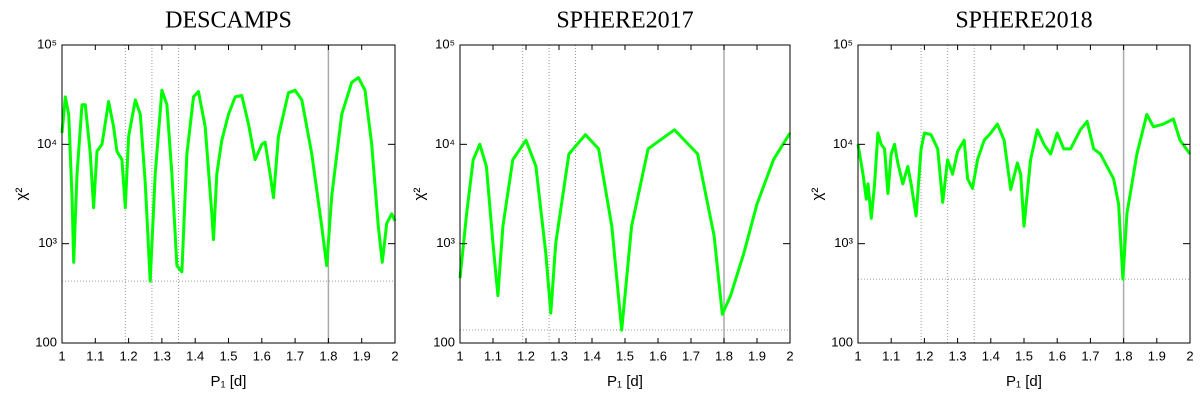  Describe the element at coordinates (228, 21) in the screenshot. I see `chart-title: DESCAMPS` at that location.